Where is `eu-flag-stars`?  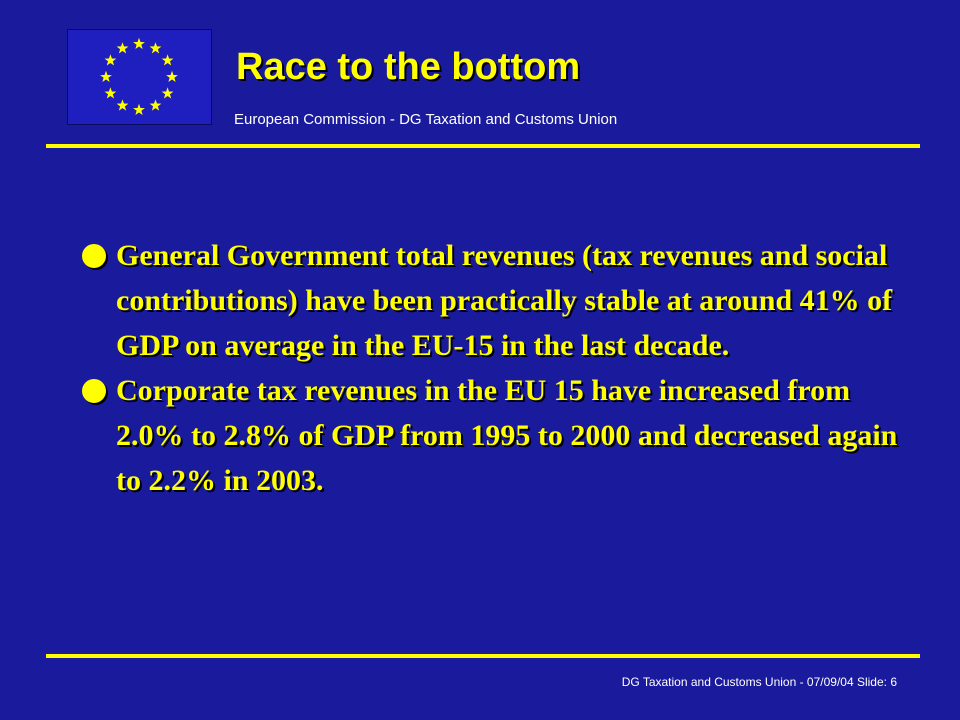 eu-flag-stars is located at coordinates (139, 76).